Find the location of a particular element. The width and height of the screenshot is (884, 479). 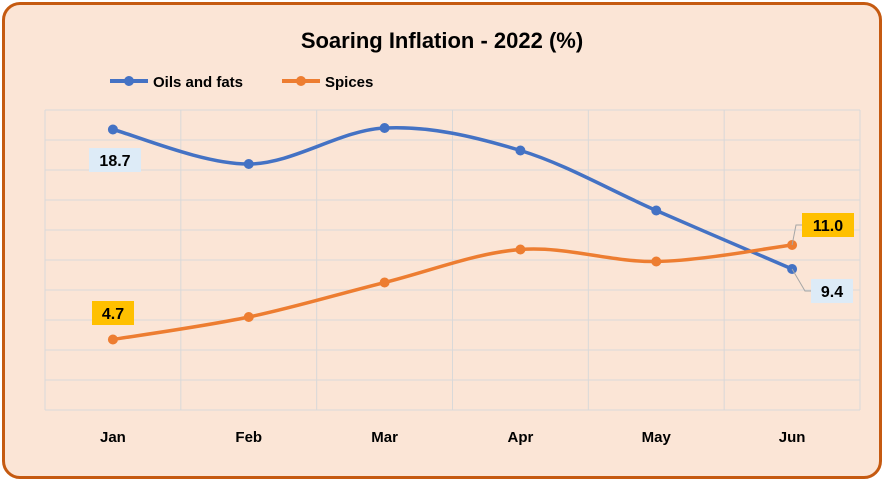

data-label: 9.4 is located at coordinates (832, 292).